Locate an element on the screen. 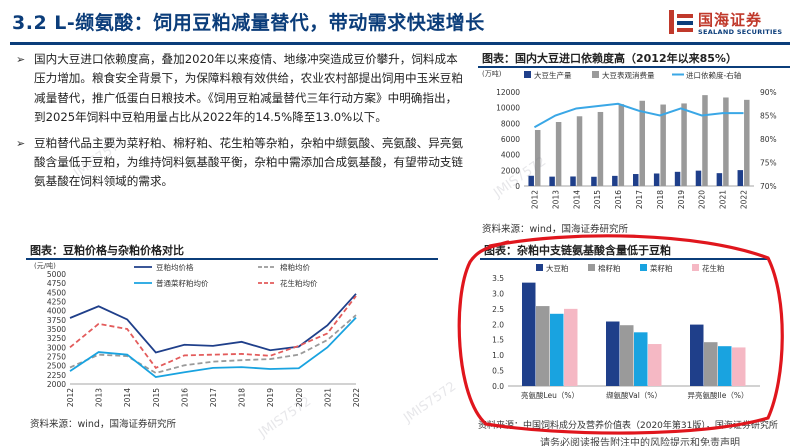  chart1-y2tick-label: 80% is located at coordinates (768, 139).